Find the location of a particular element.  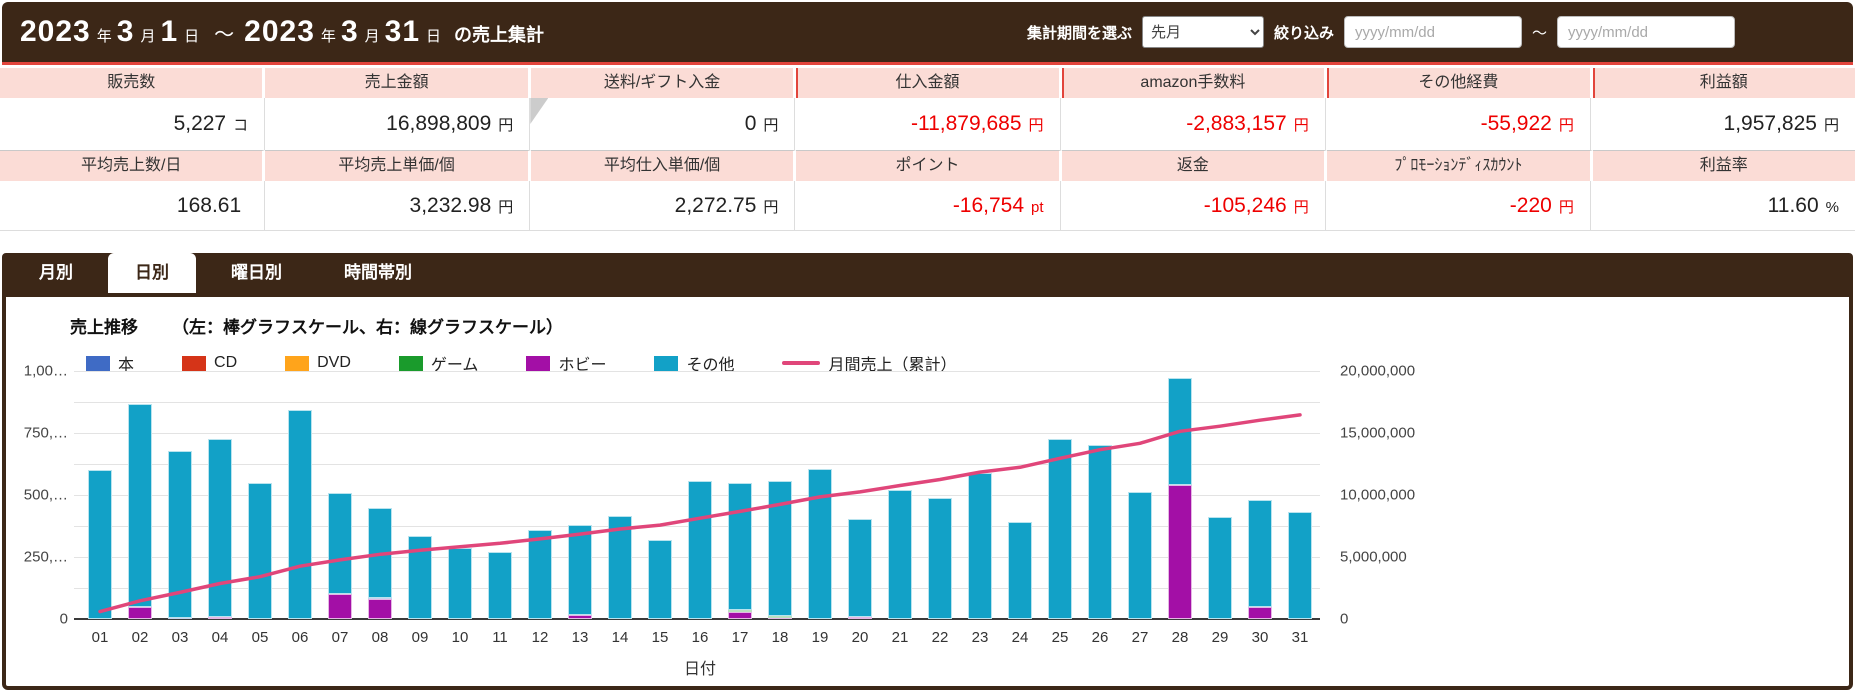

summary-value: 3,232.98 is located at coordinates (450, 205).